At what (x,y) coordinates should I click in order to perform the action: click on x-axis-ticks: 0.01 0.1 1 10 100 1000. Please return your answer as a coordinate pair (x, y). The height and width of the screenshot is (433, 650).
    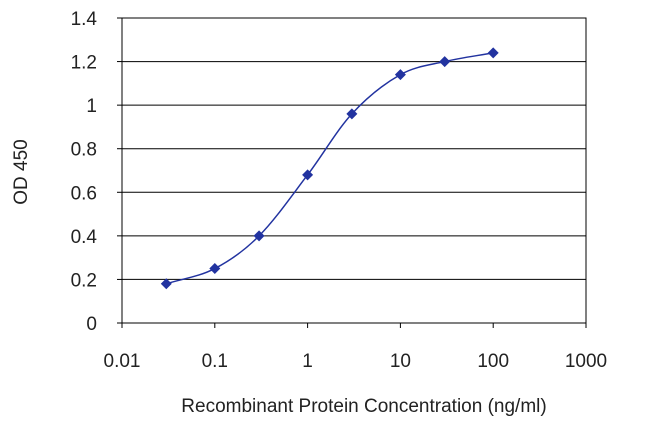
    Looking at the image, I should click on (355, 347).